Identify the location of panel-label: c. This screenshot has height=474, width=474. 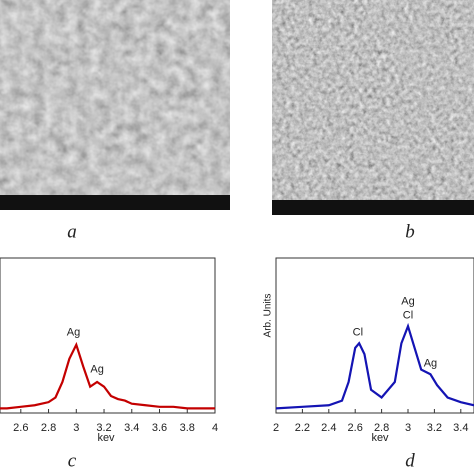
(72, 460).